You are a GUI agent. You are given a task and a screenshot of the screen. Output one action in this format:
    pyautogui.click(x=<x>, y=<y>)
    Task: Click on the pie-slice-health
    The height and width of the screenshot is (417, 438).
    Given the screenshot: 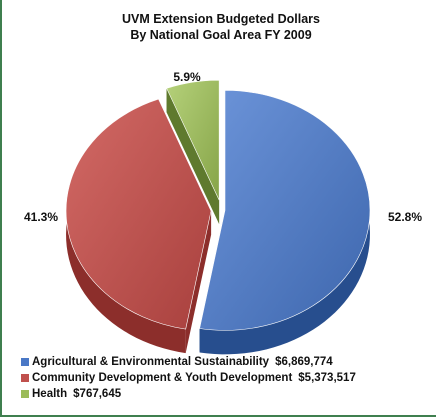 What is the action you would take?
    pyautogui.click(x=193, y=140)
    